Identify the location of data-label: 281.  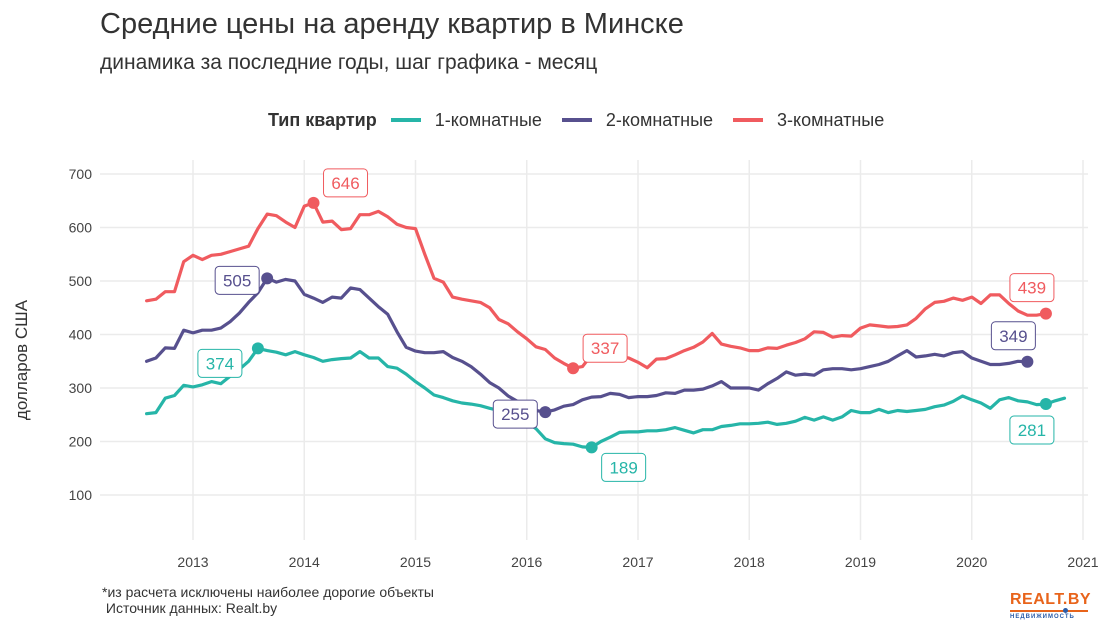
(1032, 430).